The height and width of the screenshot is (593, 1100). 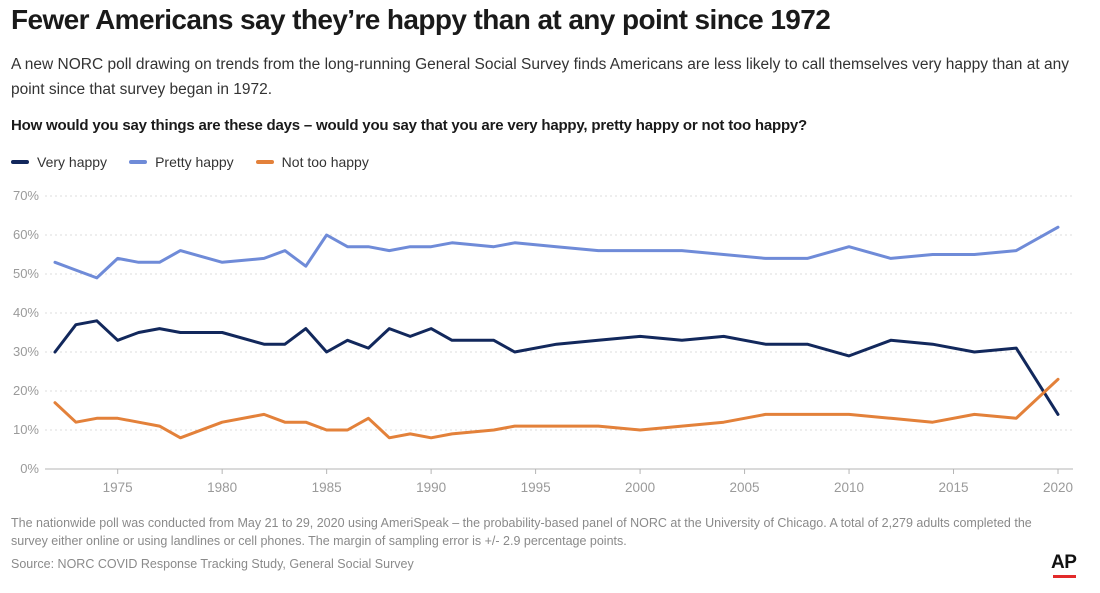 What do you see at coordinates (118, 487) in the screenshot?
I see `x-tick-label-1975: 1975` at bounding box center [118, 487].